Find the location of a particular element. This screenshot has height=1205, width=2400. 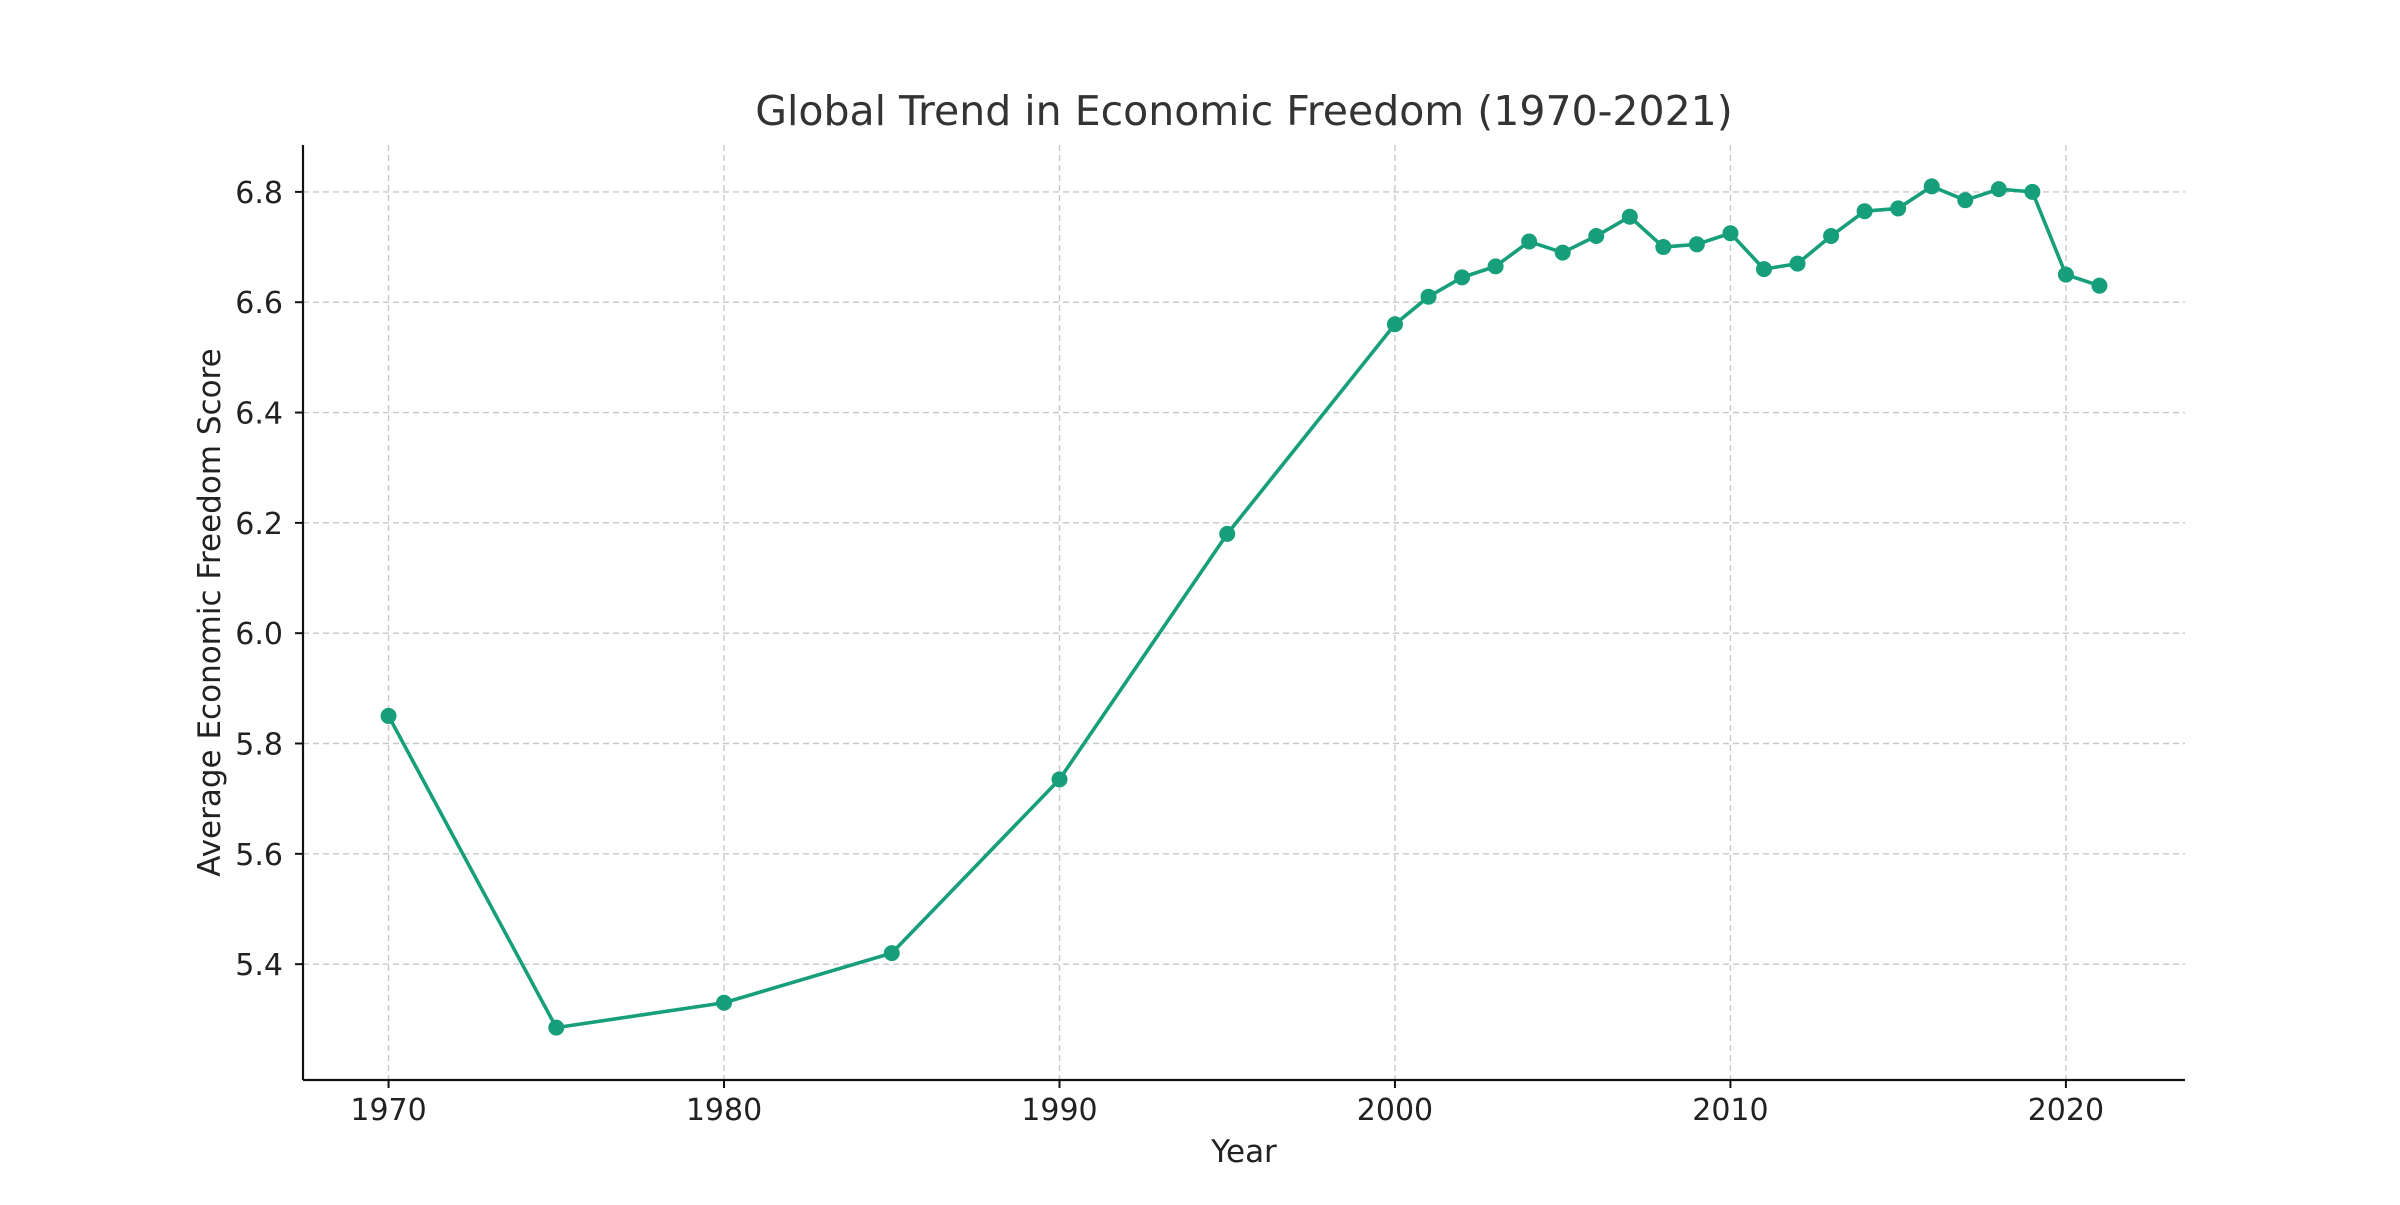

x-tick-label: 2000 is located at coordinates (1395, 1110).